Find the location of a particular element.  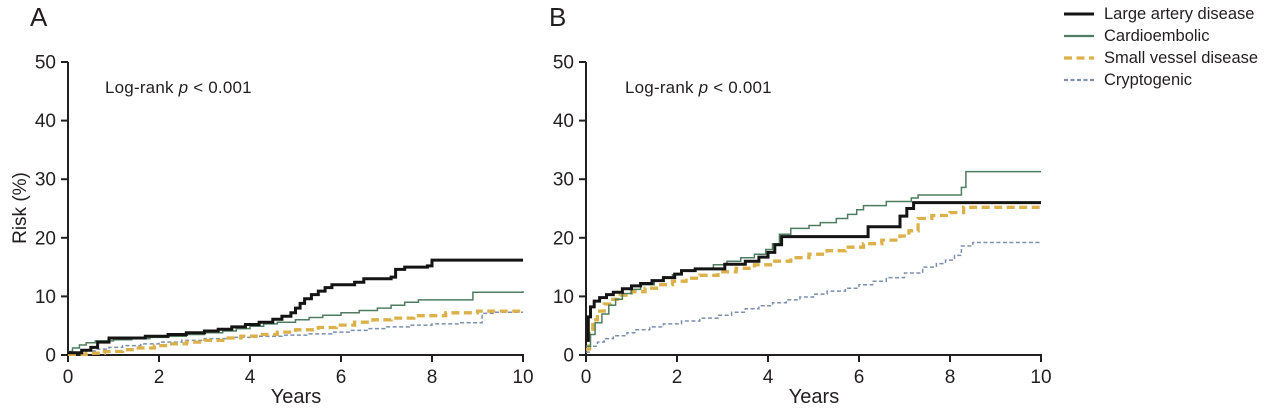

legend-swatch-large-artery-line is located at coordinates (1079, 14).